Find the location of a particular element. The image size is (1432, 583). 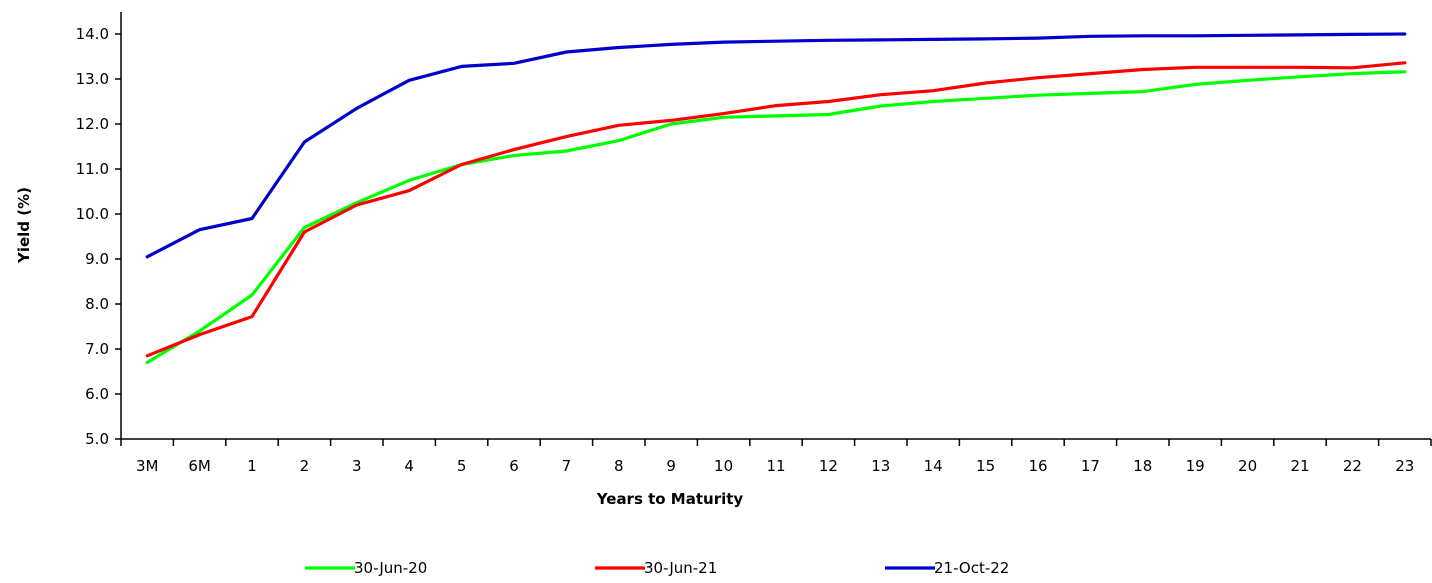

x-tick-label: 9 is located at coordinates (671, 466).